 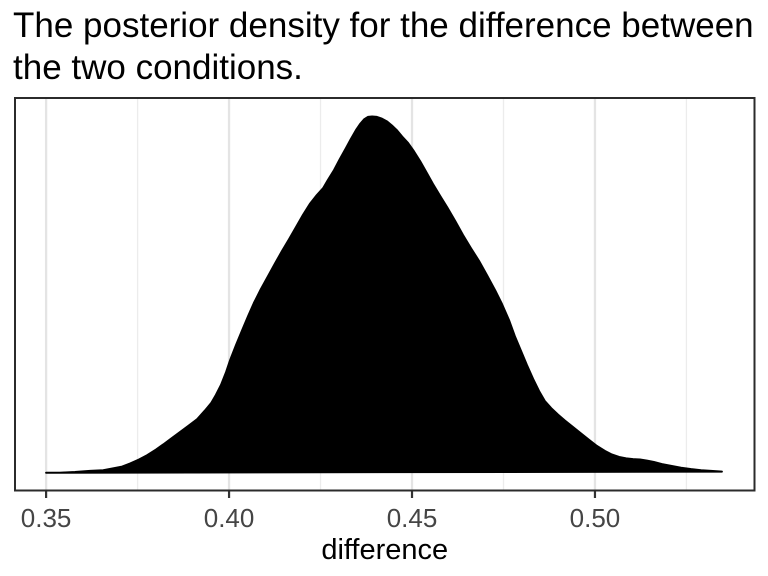 I want to click on x-axis-title: difference, so click(x=385, y=550).